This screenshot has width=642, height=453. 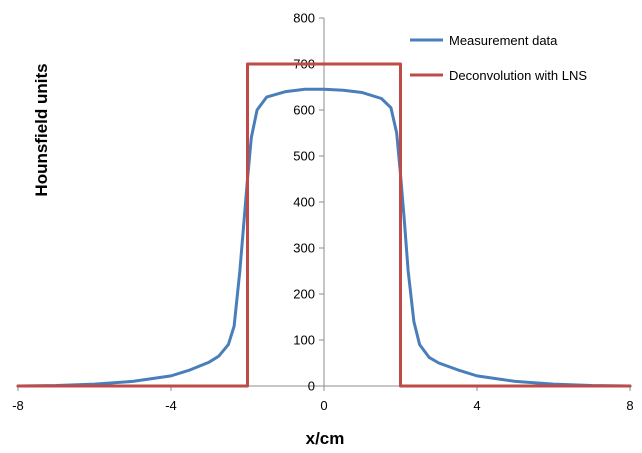 I want to click on y-tick-label: 200, so click(x=304, y=294).